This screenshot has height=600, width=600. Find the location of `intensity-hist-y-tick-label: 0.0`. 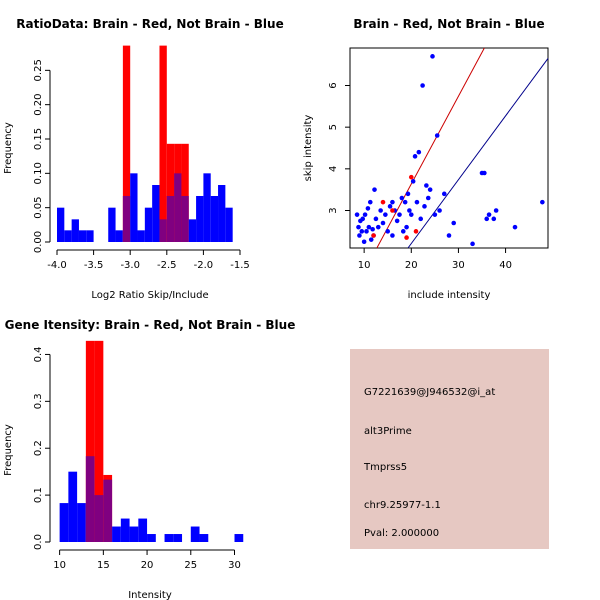

intensity-hist-y-tick-label: 0.0 is located at coordinates (38, 542).